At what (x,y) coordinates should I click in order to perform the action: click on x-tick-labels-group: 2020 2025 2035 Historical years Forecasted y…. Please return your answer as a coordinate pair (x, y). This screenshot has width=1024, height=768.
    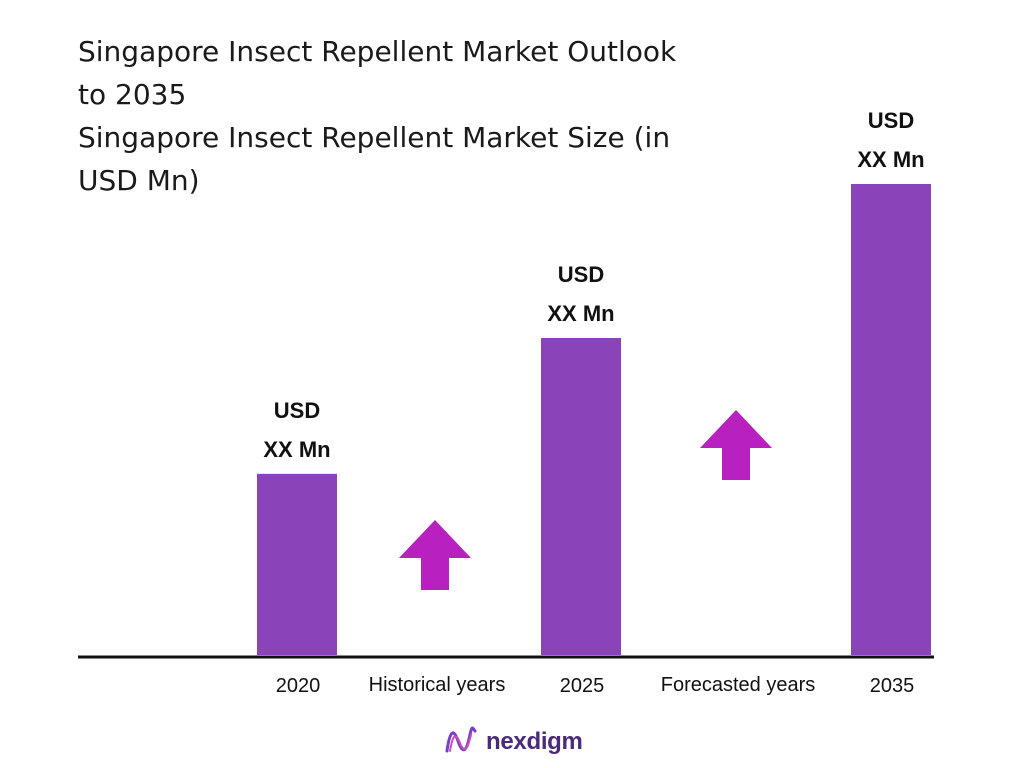
    Looking at the image, I should click on (595, 685).